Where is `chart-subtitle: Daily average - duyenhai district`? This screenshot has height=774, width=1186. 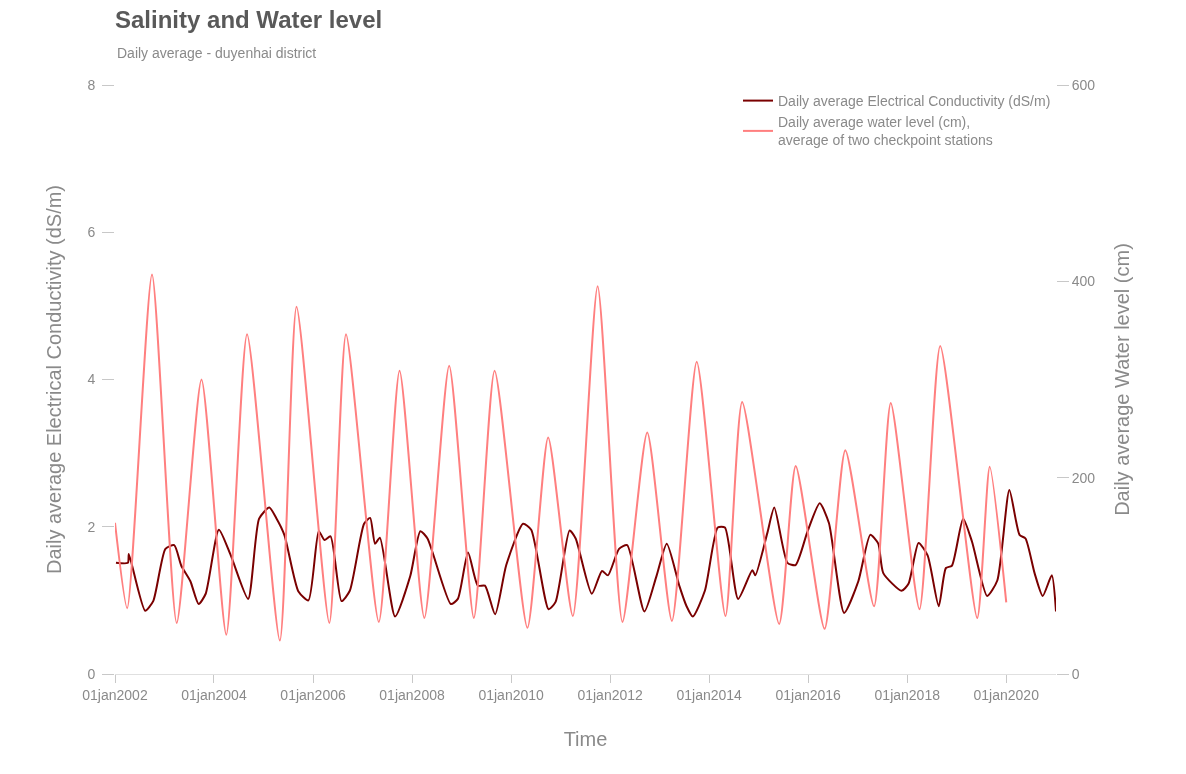 chart-subtitle: Daily average - duyenhai district is located at coordinates (217, 53).